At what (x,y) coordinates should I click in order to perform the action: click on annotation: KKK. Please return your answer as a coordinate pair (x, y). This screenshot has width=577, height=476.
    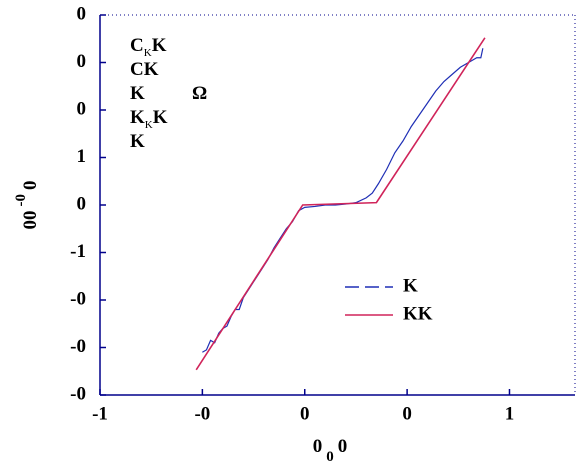
    Looking at the image, I should click on (149, 118).